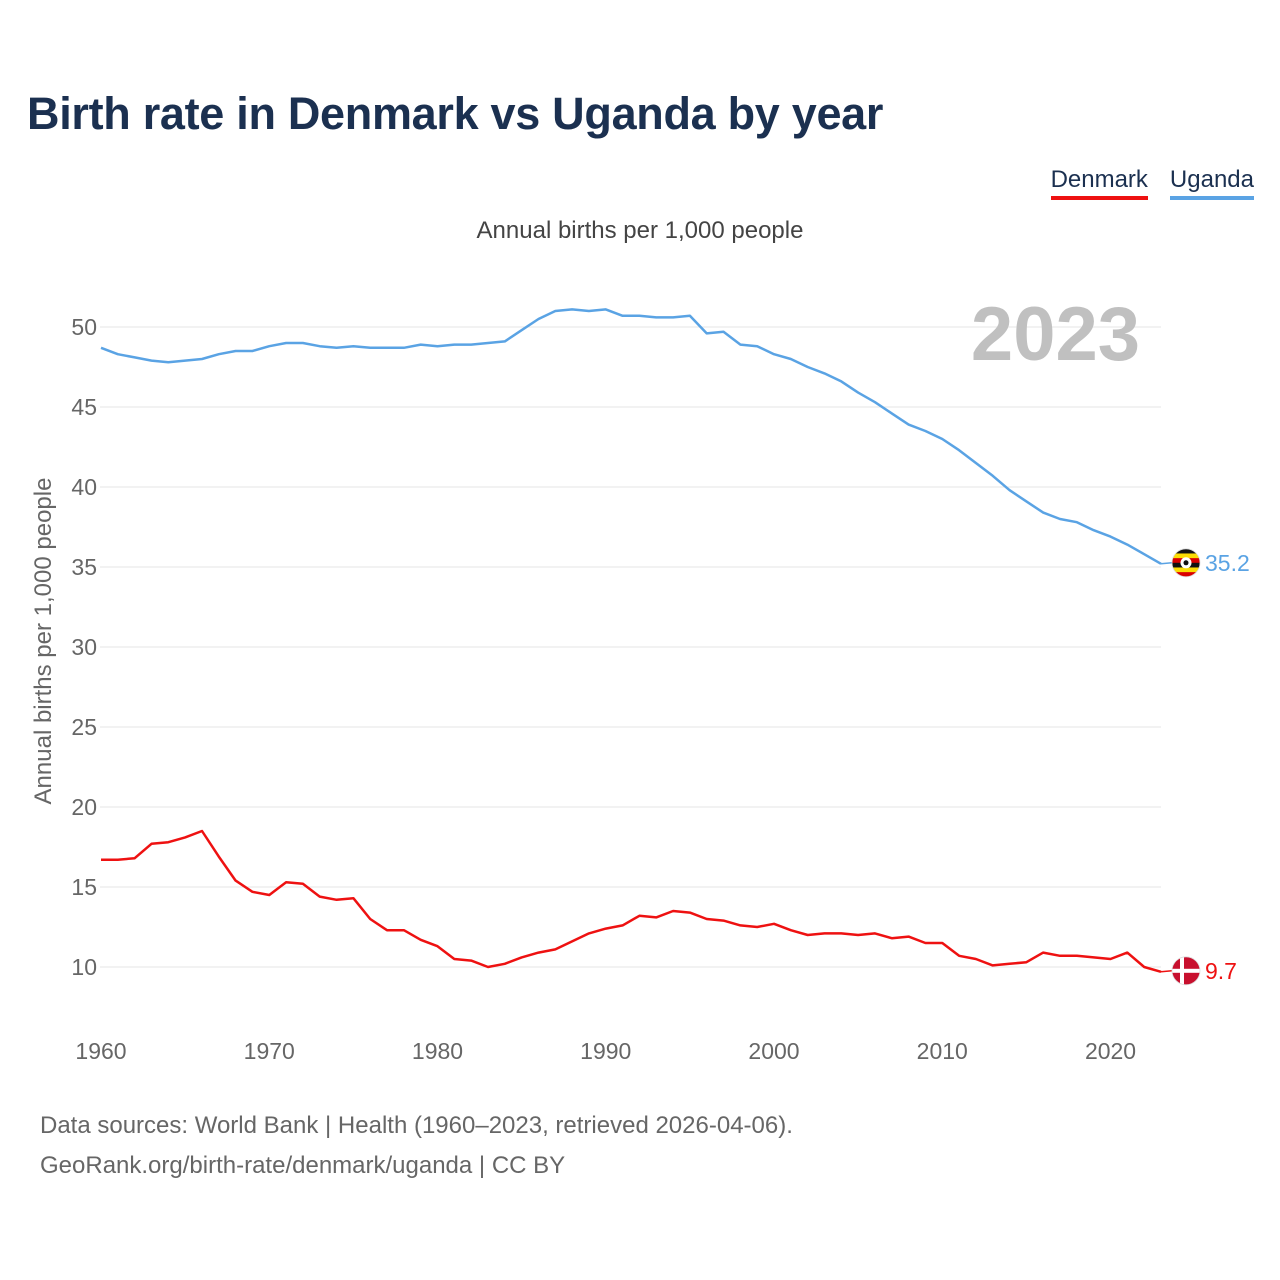  I want to click on y-tick-label: 10, so click(84, 967).